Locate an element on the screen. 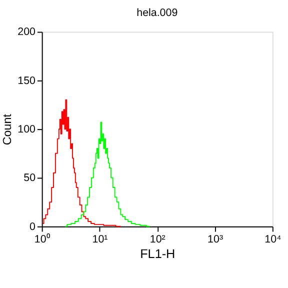 The height and width of the screenshot is (288, 288). y-tick-label: 150 is located at coordinates (27, 80).